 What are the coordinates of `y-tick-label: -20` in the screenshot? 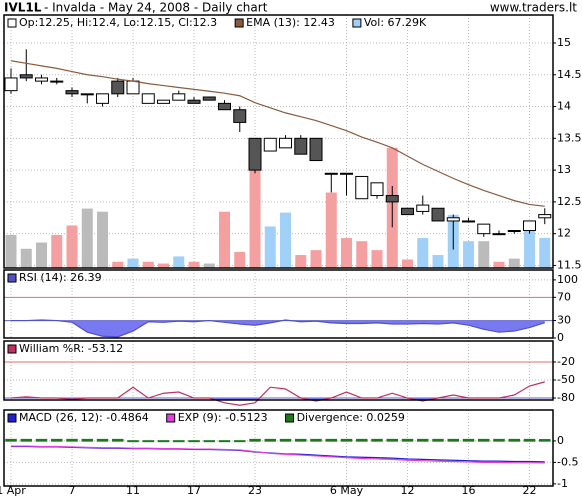 It's located at (566, 361).